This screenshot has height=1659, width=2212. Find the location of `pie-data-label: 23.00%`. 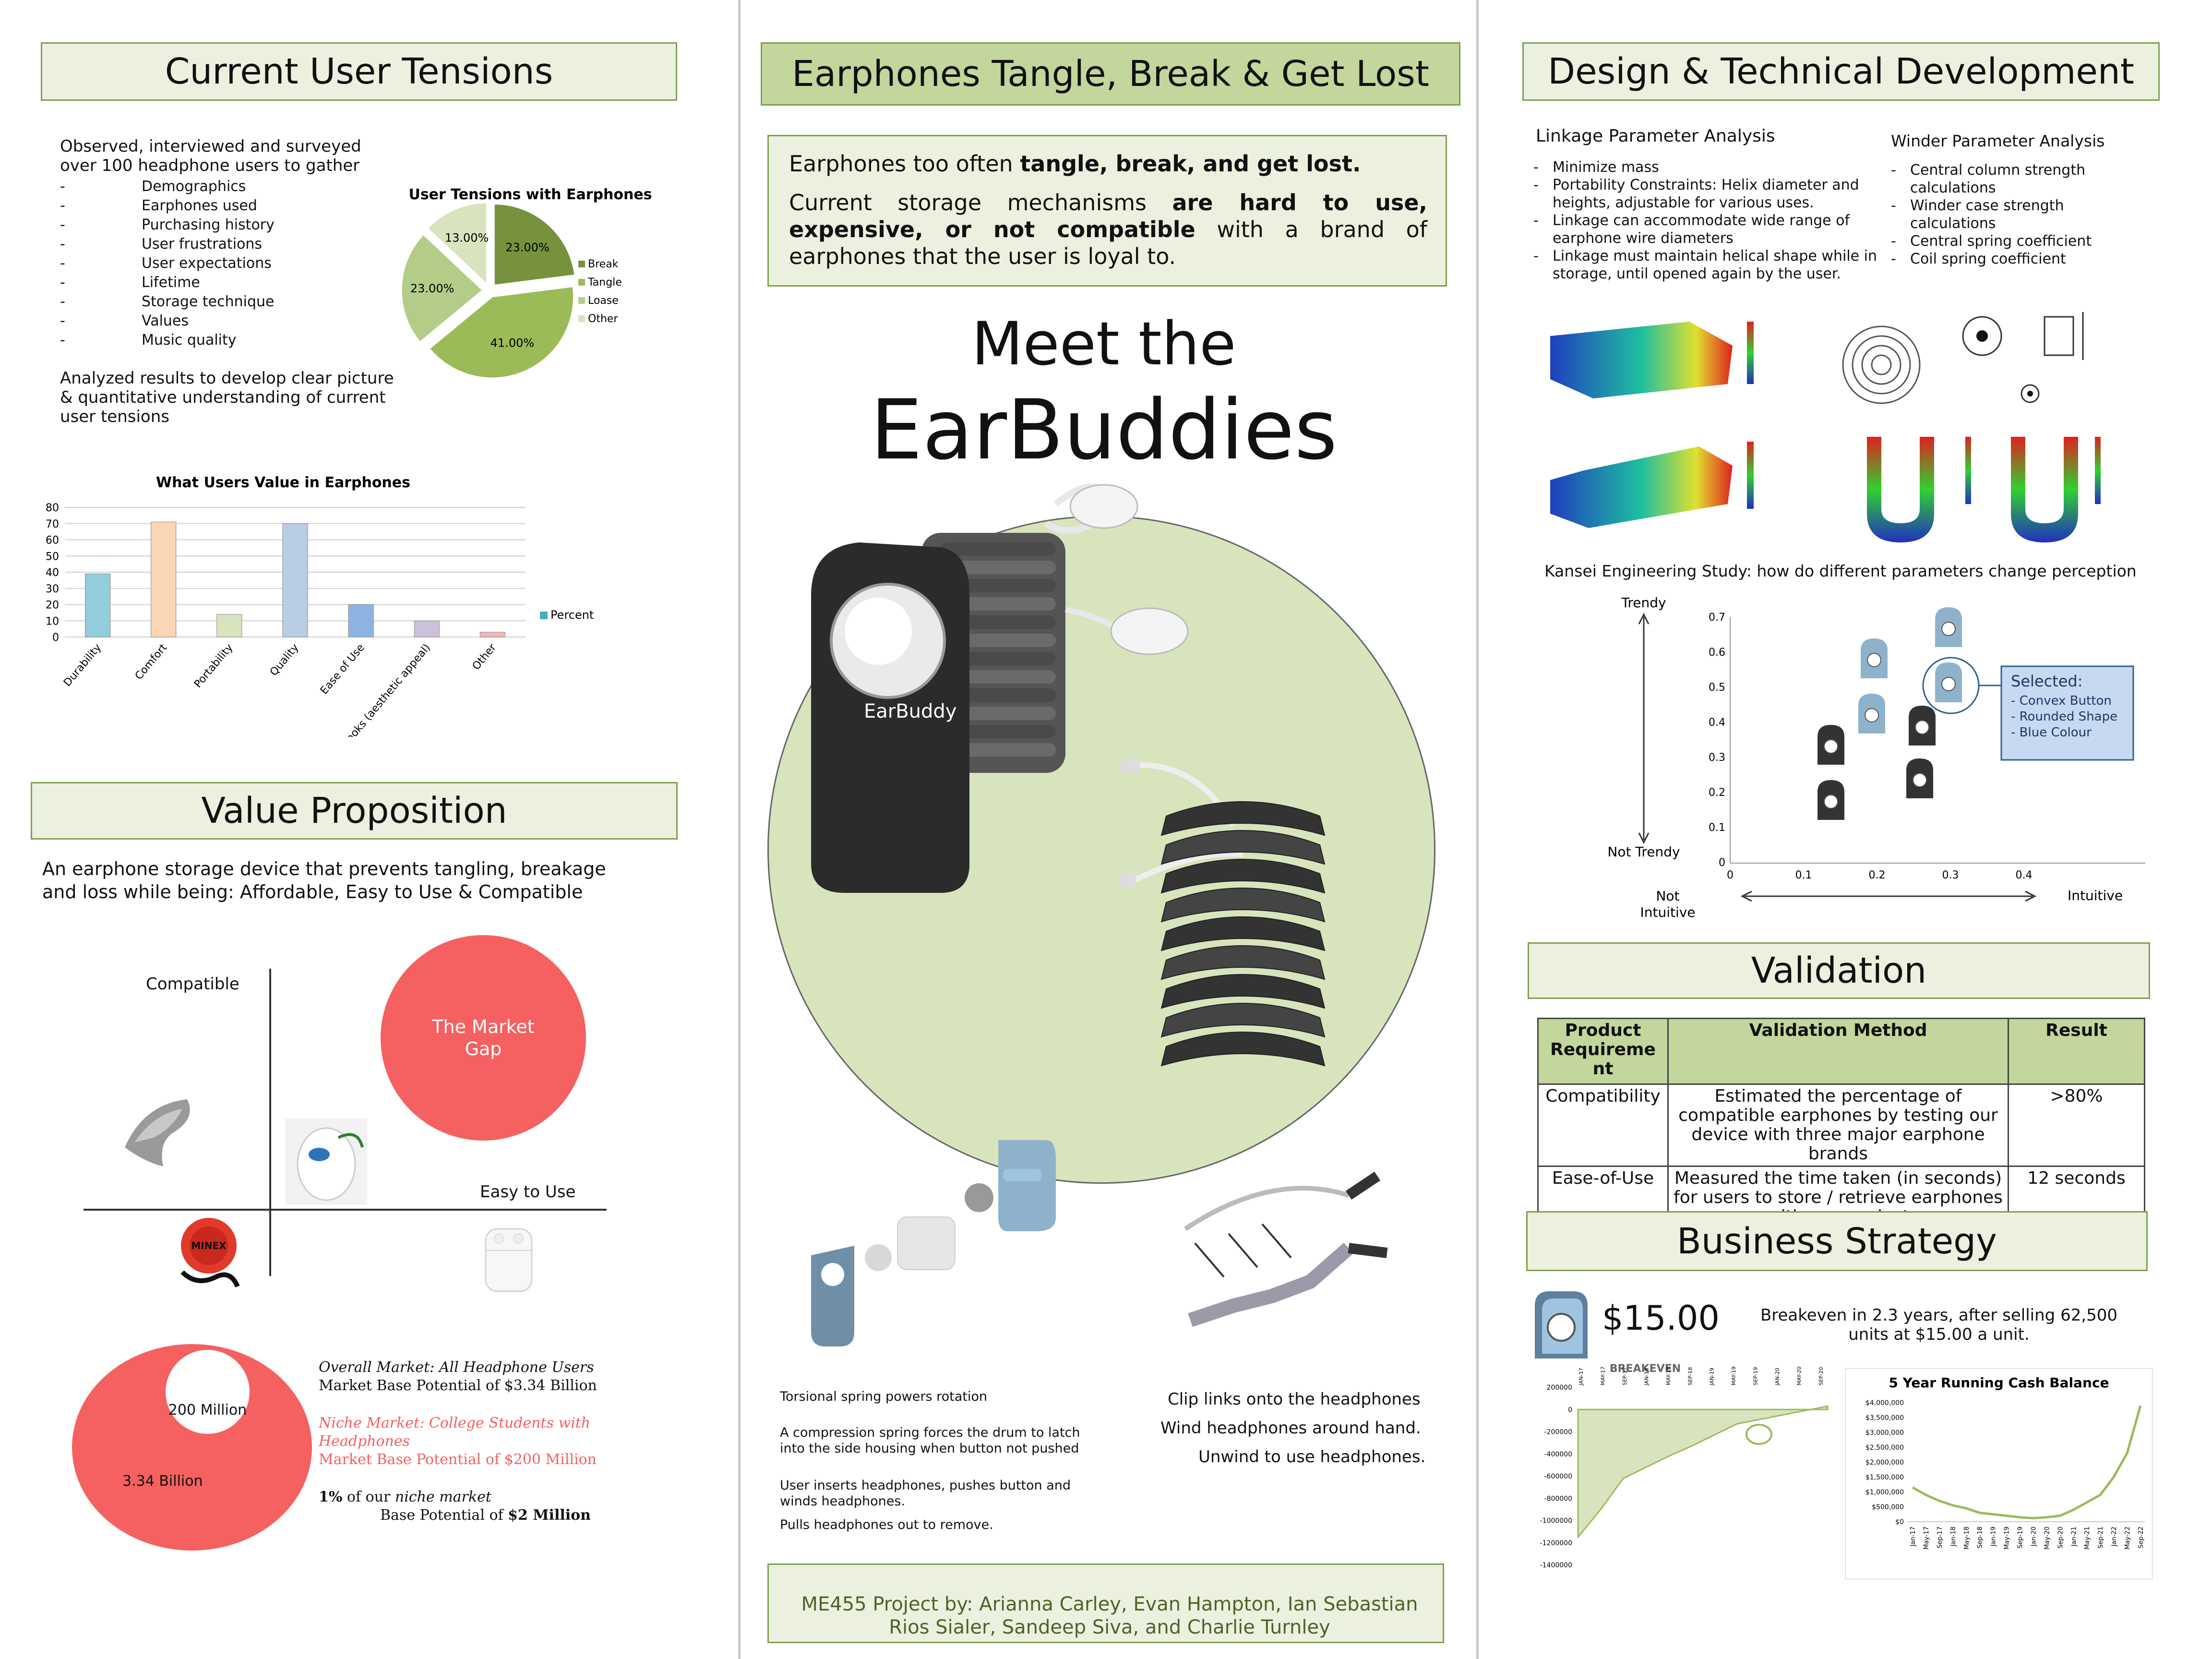

pie-data-label: 23.00% is located at coordinates (432, 288).